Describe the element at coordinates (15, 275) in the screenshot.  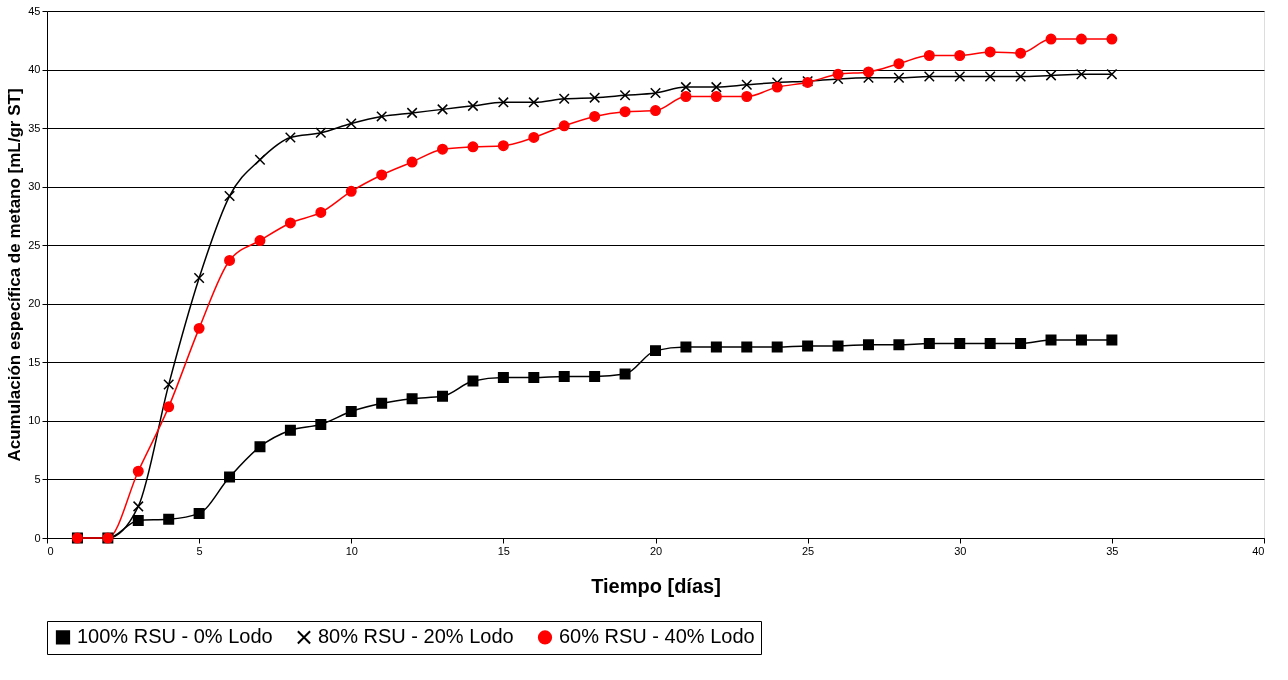
I see `y-axis-title: Acumulación específica de metano [mL/gr ST]` at that location.